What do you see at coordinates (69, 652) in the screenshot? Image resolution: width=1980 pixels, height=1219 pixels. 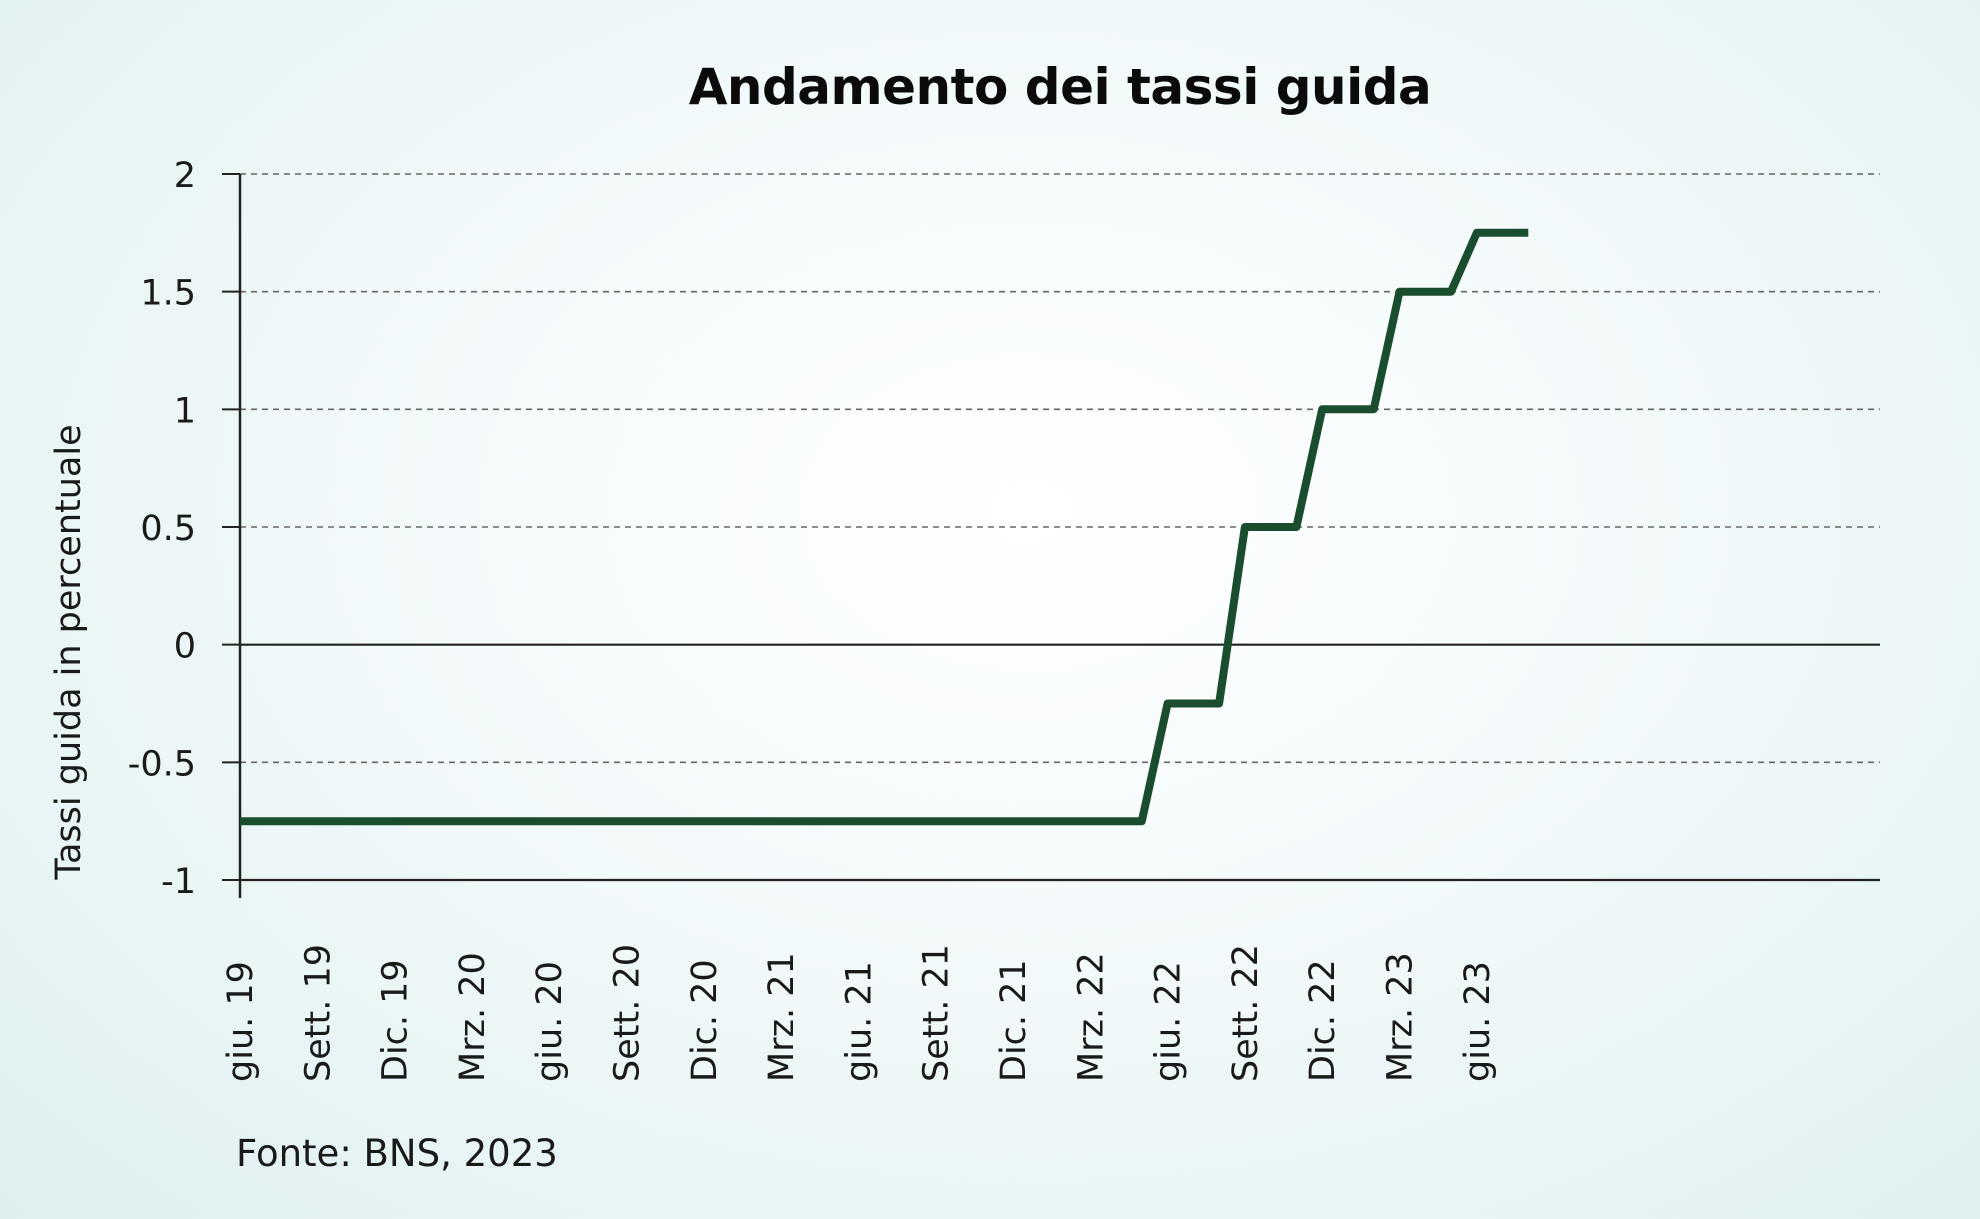 I see `y-axis-label: Tassi guida in percentuale` at bounding box center [69, 652].